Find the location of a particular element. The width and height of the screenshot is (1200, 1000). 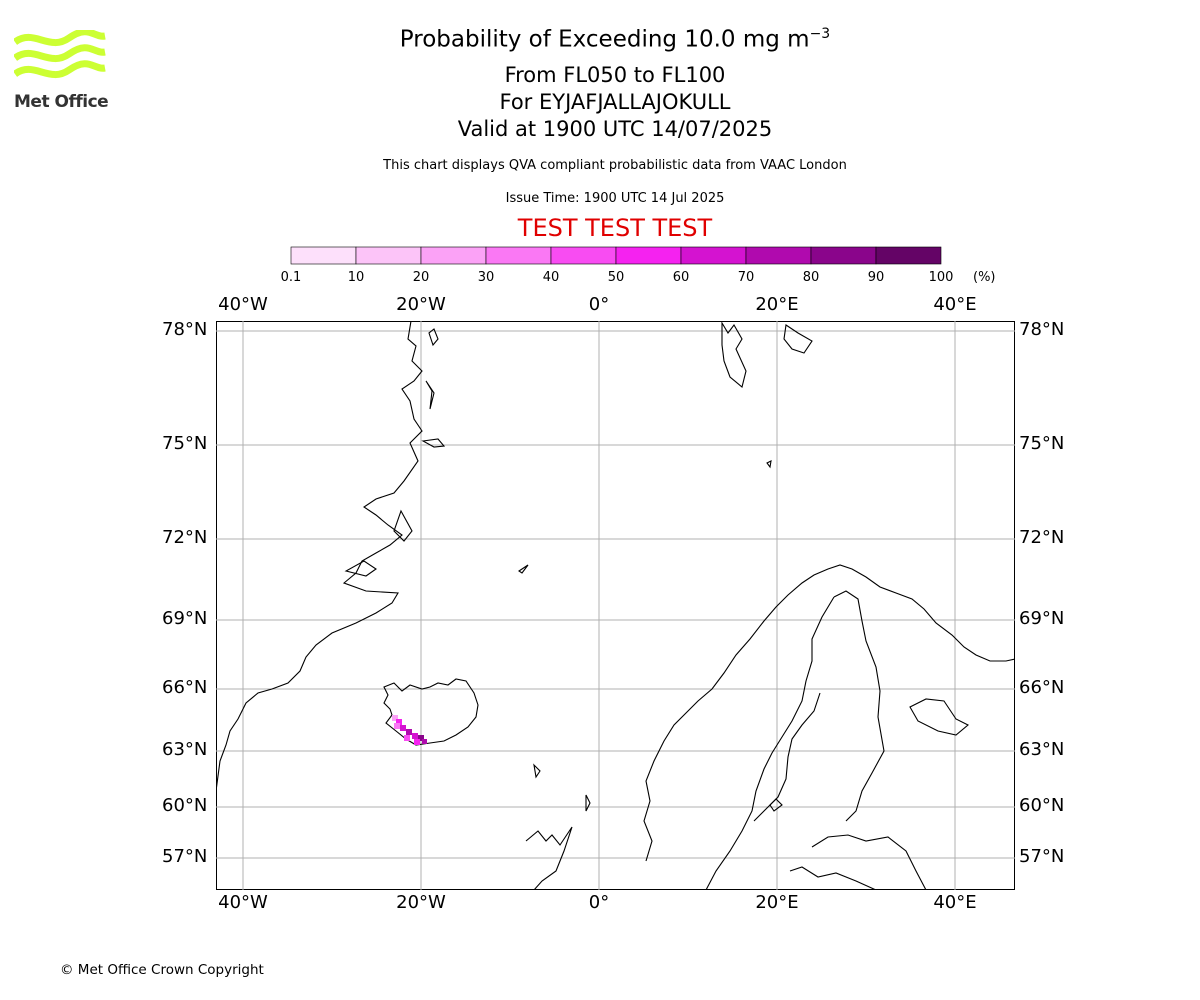

chart-title-volcano: For EYJAFJALLAJOKULL is located at coordinates (615, 102).